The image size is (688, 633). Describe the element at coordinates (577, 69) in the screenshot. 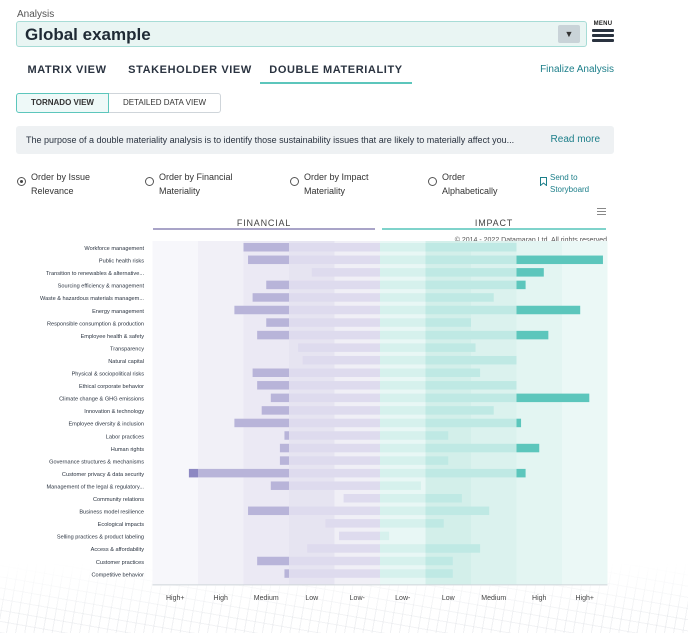

I see `finalize-analysis-link: Finalize Analysis` at that location.